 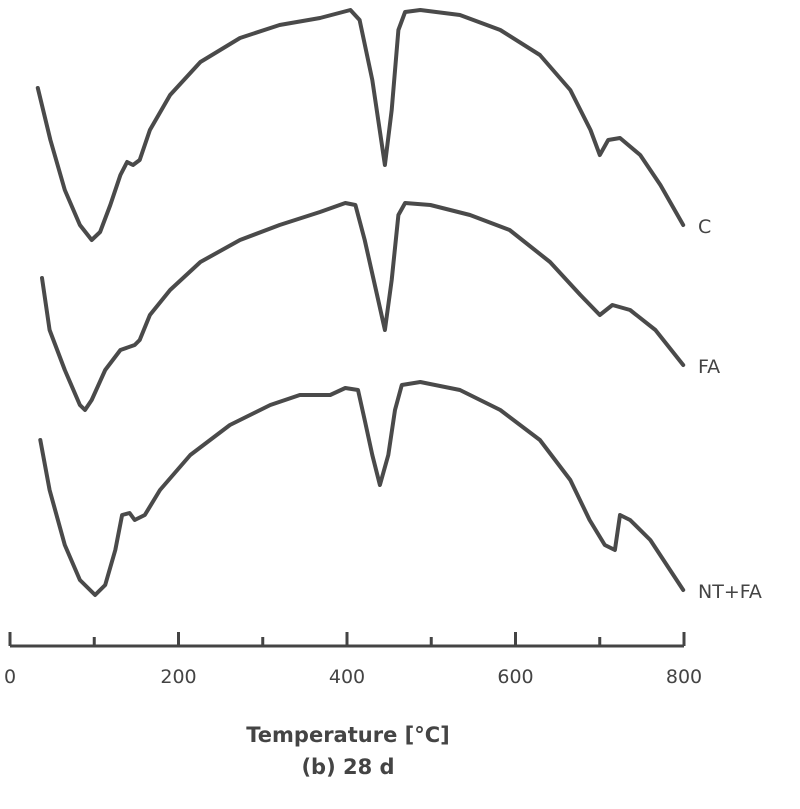 I want to click on x-tick-labels: 0 200 400 600 800, so click(x=353, y=677).